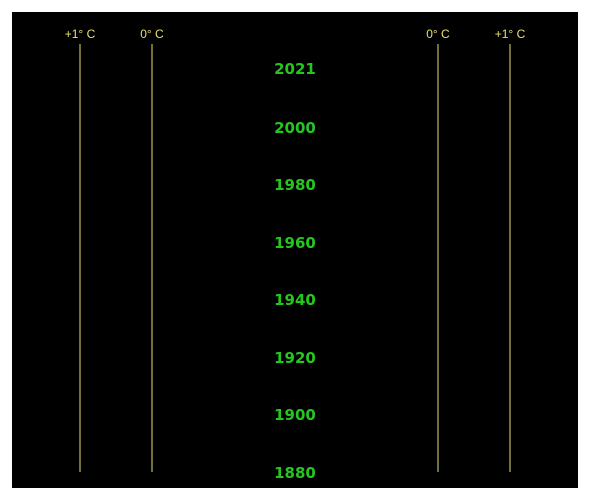 This screenshot has height=500, width=590. I want to click on year-label: 1960, so click(295, 243).